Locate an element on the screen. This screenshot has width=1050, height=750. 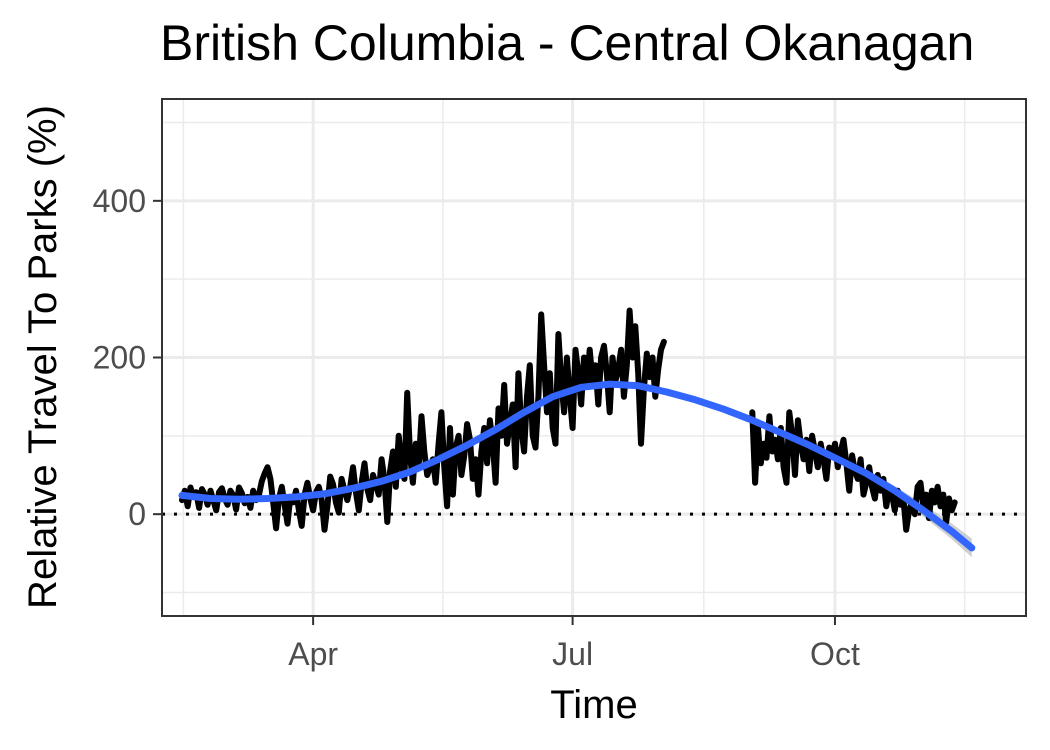
y-tick-label: 200 is located at coordinates (119, 358).